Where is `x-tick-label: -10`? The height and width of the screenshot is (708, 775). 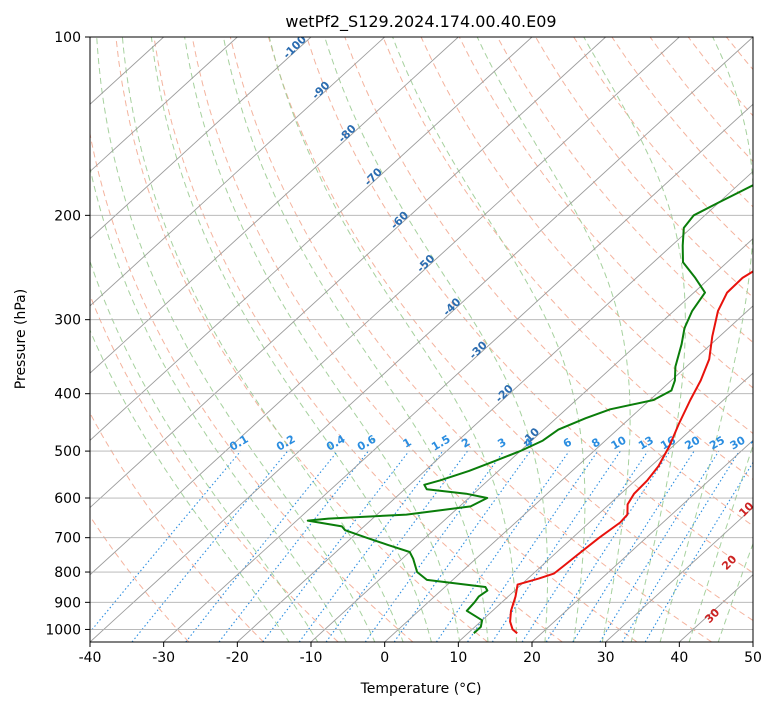
x-tick-label: -10 is located at coordinates (311, 658).